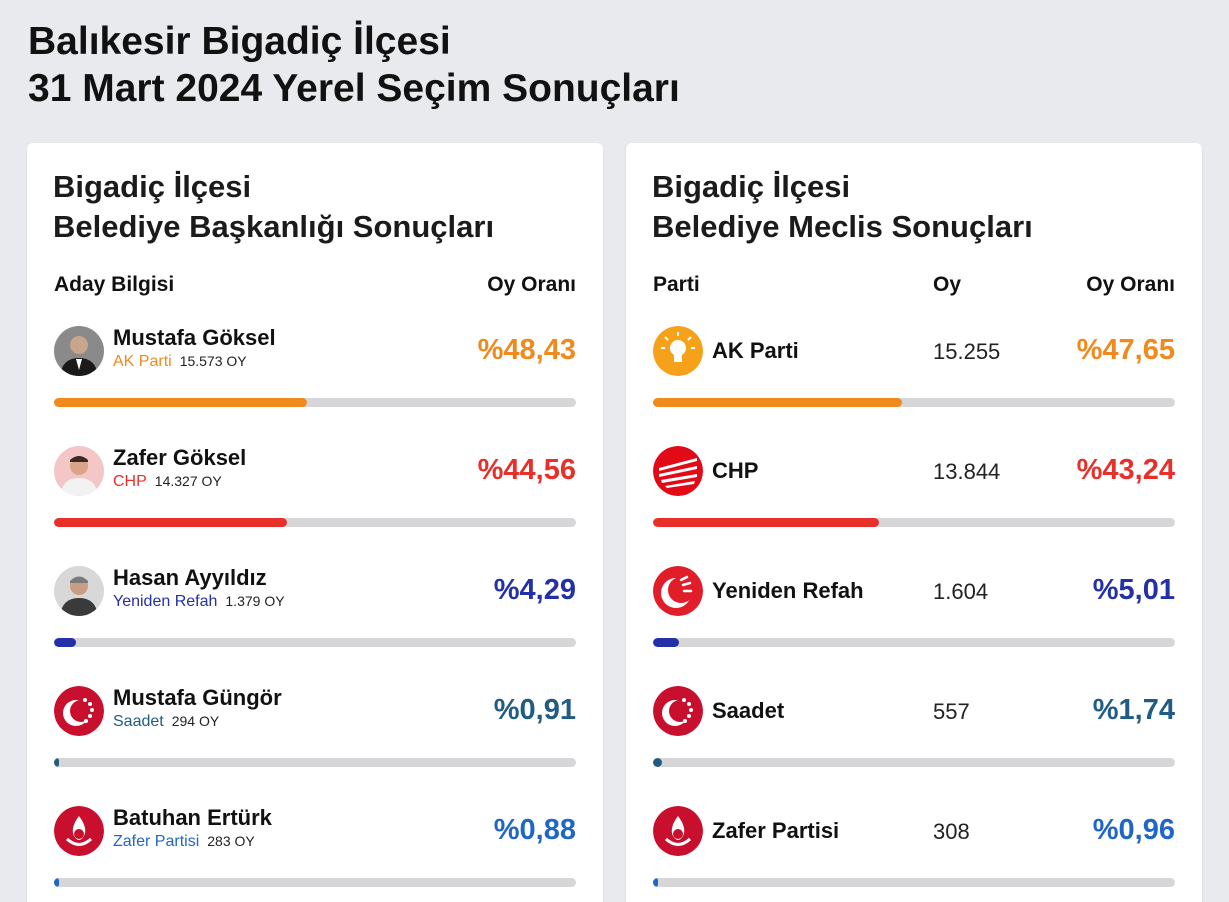 This screenshot has height=902, width=1229. What do you see at coordinates (914, 386) in the screenshot?
I see `party-row: AK Parti 15.255 %47,65` at bounding box center [914, 386].